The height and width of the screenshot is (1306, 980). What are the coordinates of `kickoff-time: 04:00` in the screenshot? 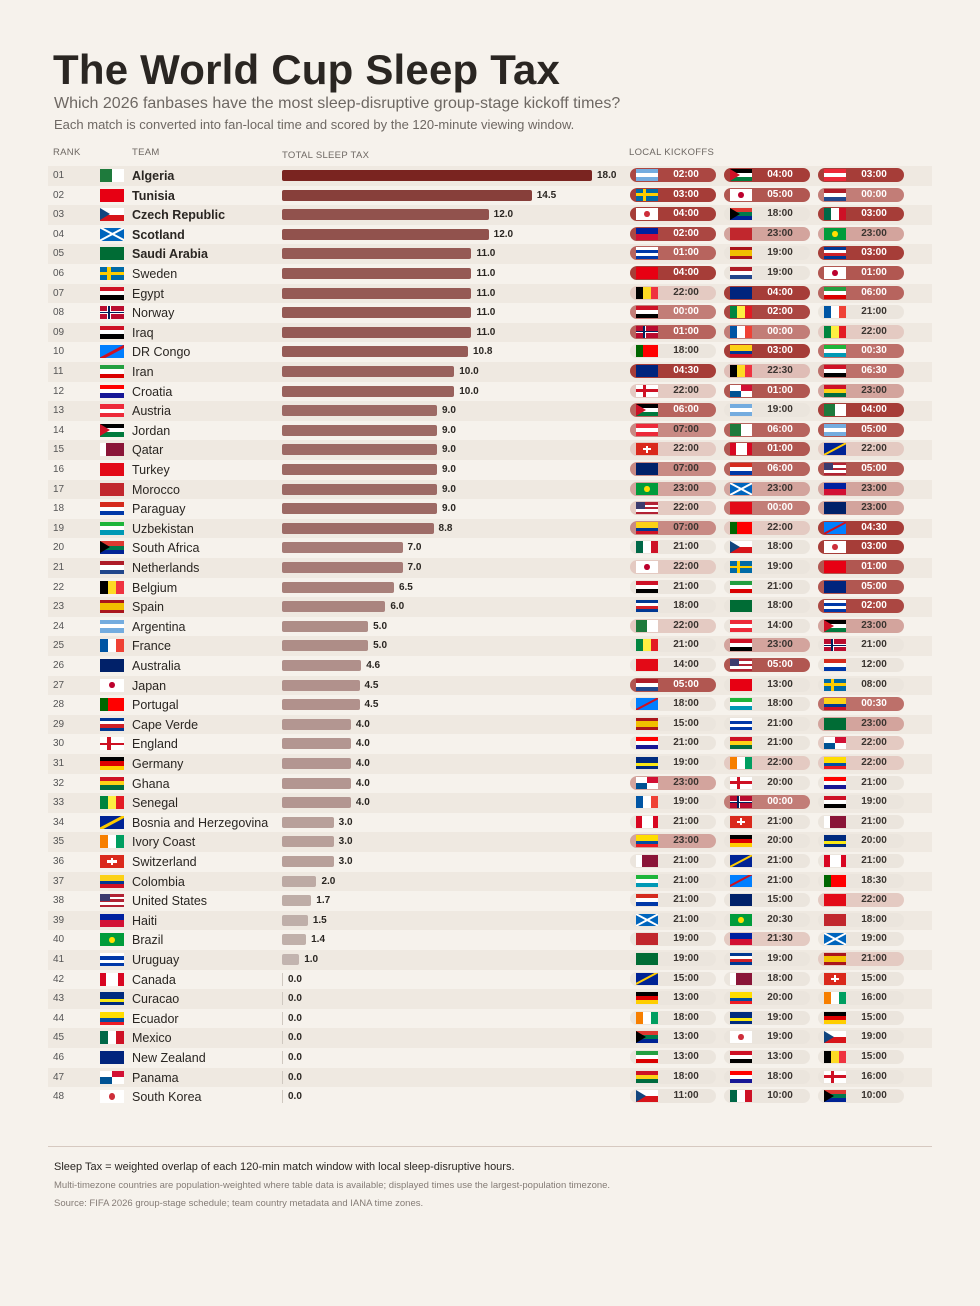 It's located at (780, 292).